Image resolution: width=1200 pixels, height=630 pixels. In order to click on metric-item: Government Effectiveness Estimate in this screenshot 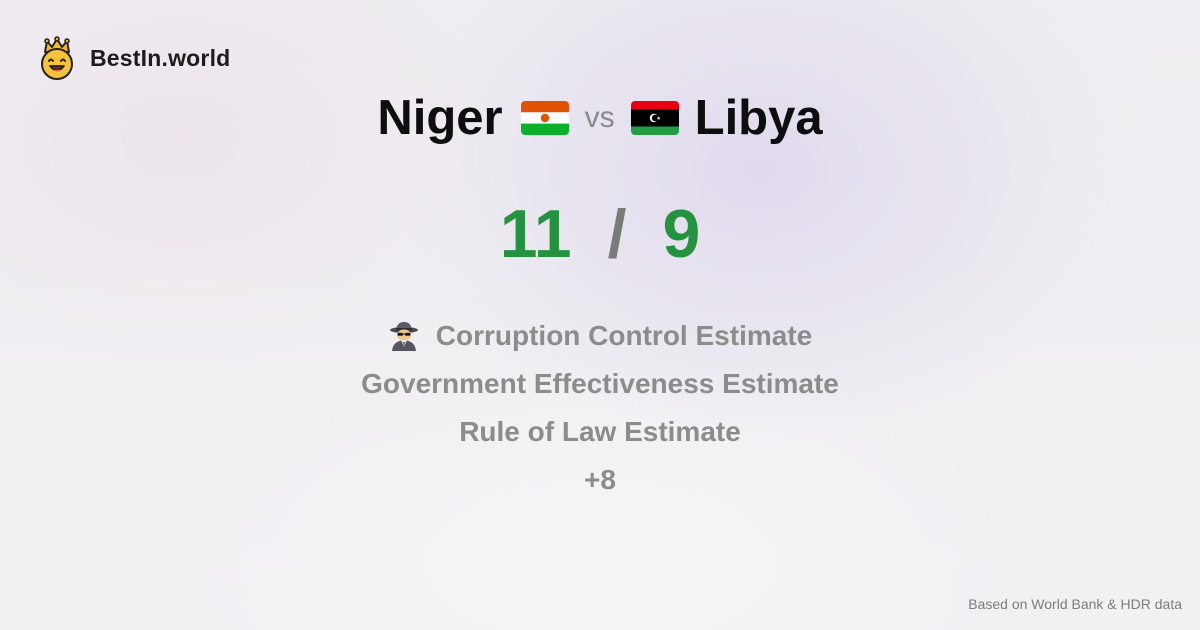, I will do `click(600, 384)`.